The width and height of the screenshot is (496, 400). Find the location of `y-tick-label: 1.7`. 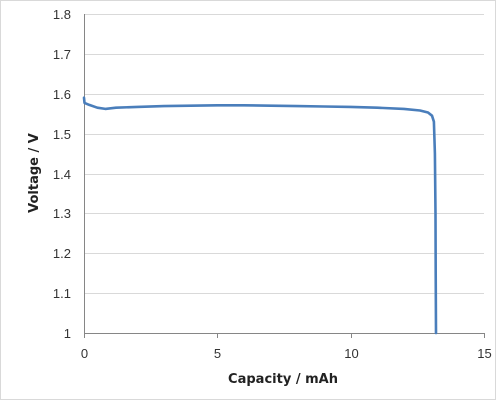

y-tick-label: 1.7 is located at coordinates (62, 54).